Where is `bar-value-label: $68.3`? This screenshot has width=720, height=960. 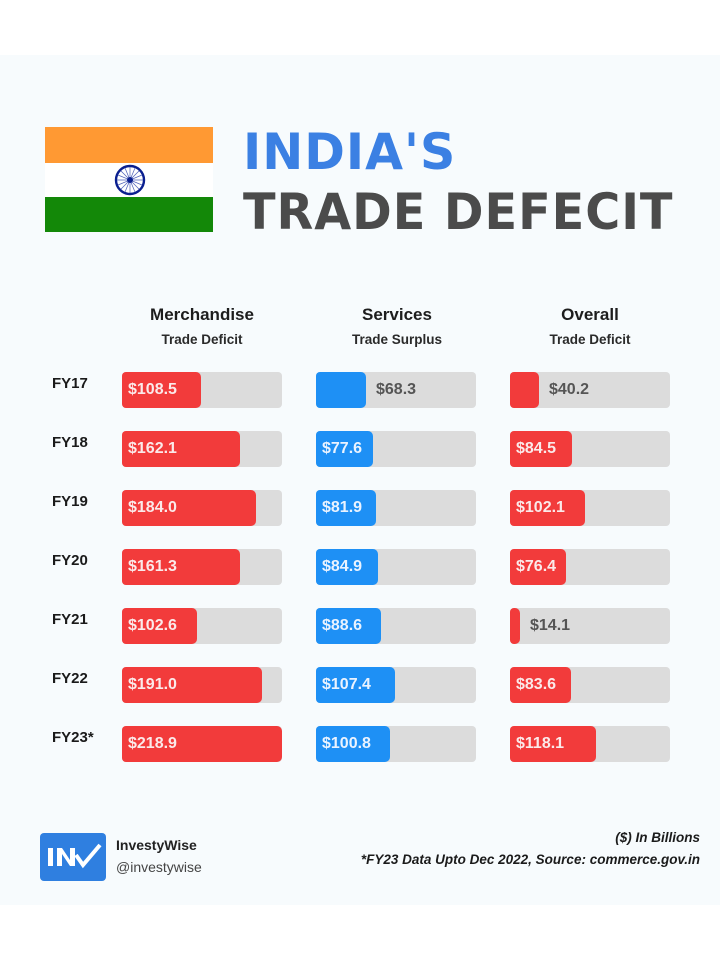 bar-value-label: $68.3 is located at coordinates (396, 389).